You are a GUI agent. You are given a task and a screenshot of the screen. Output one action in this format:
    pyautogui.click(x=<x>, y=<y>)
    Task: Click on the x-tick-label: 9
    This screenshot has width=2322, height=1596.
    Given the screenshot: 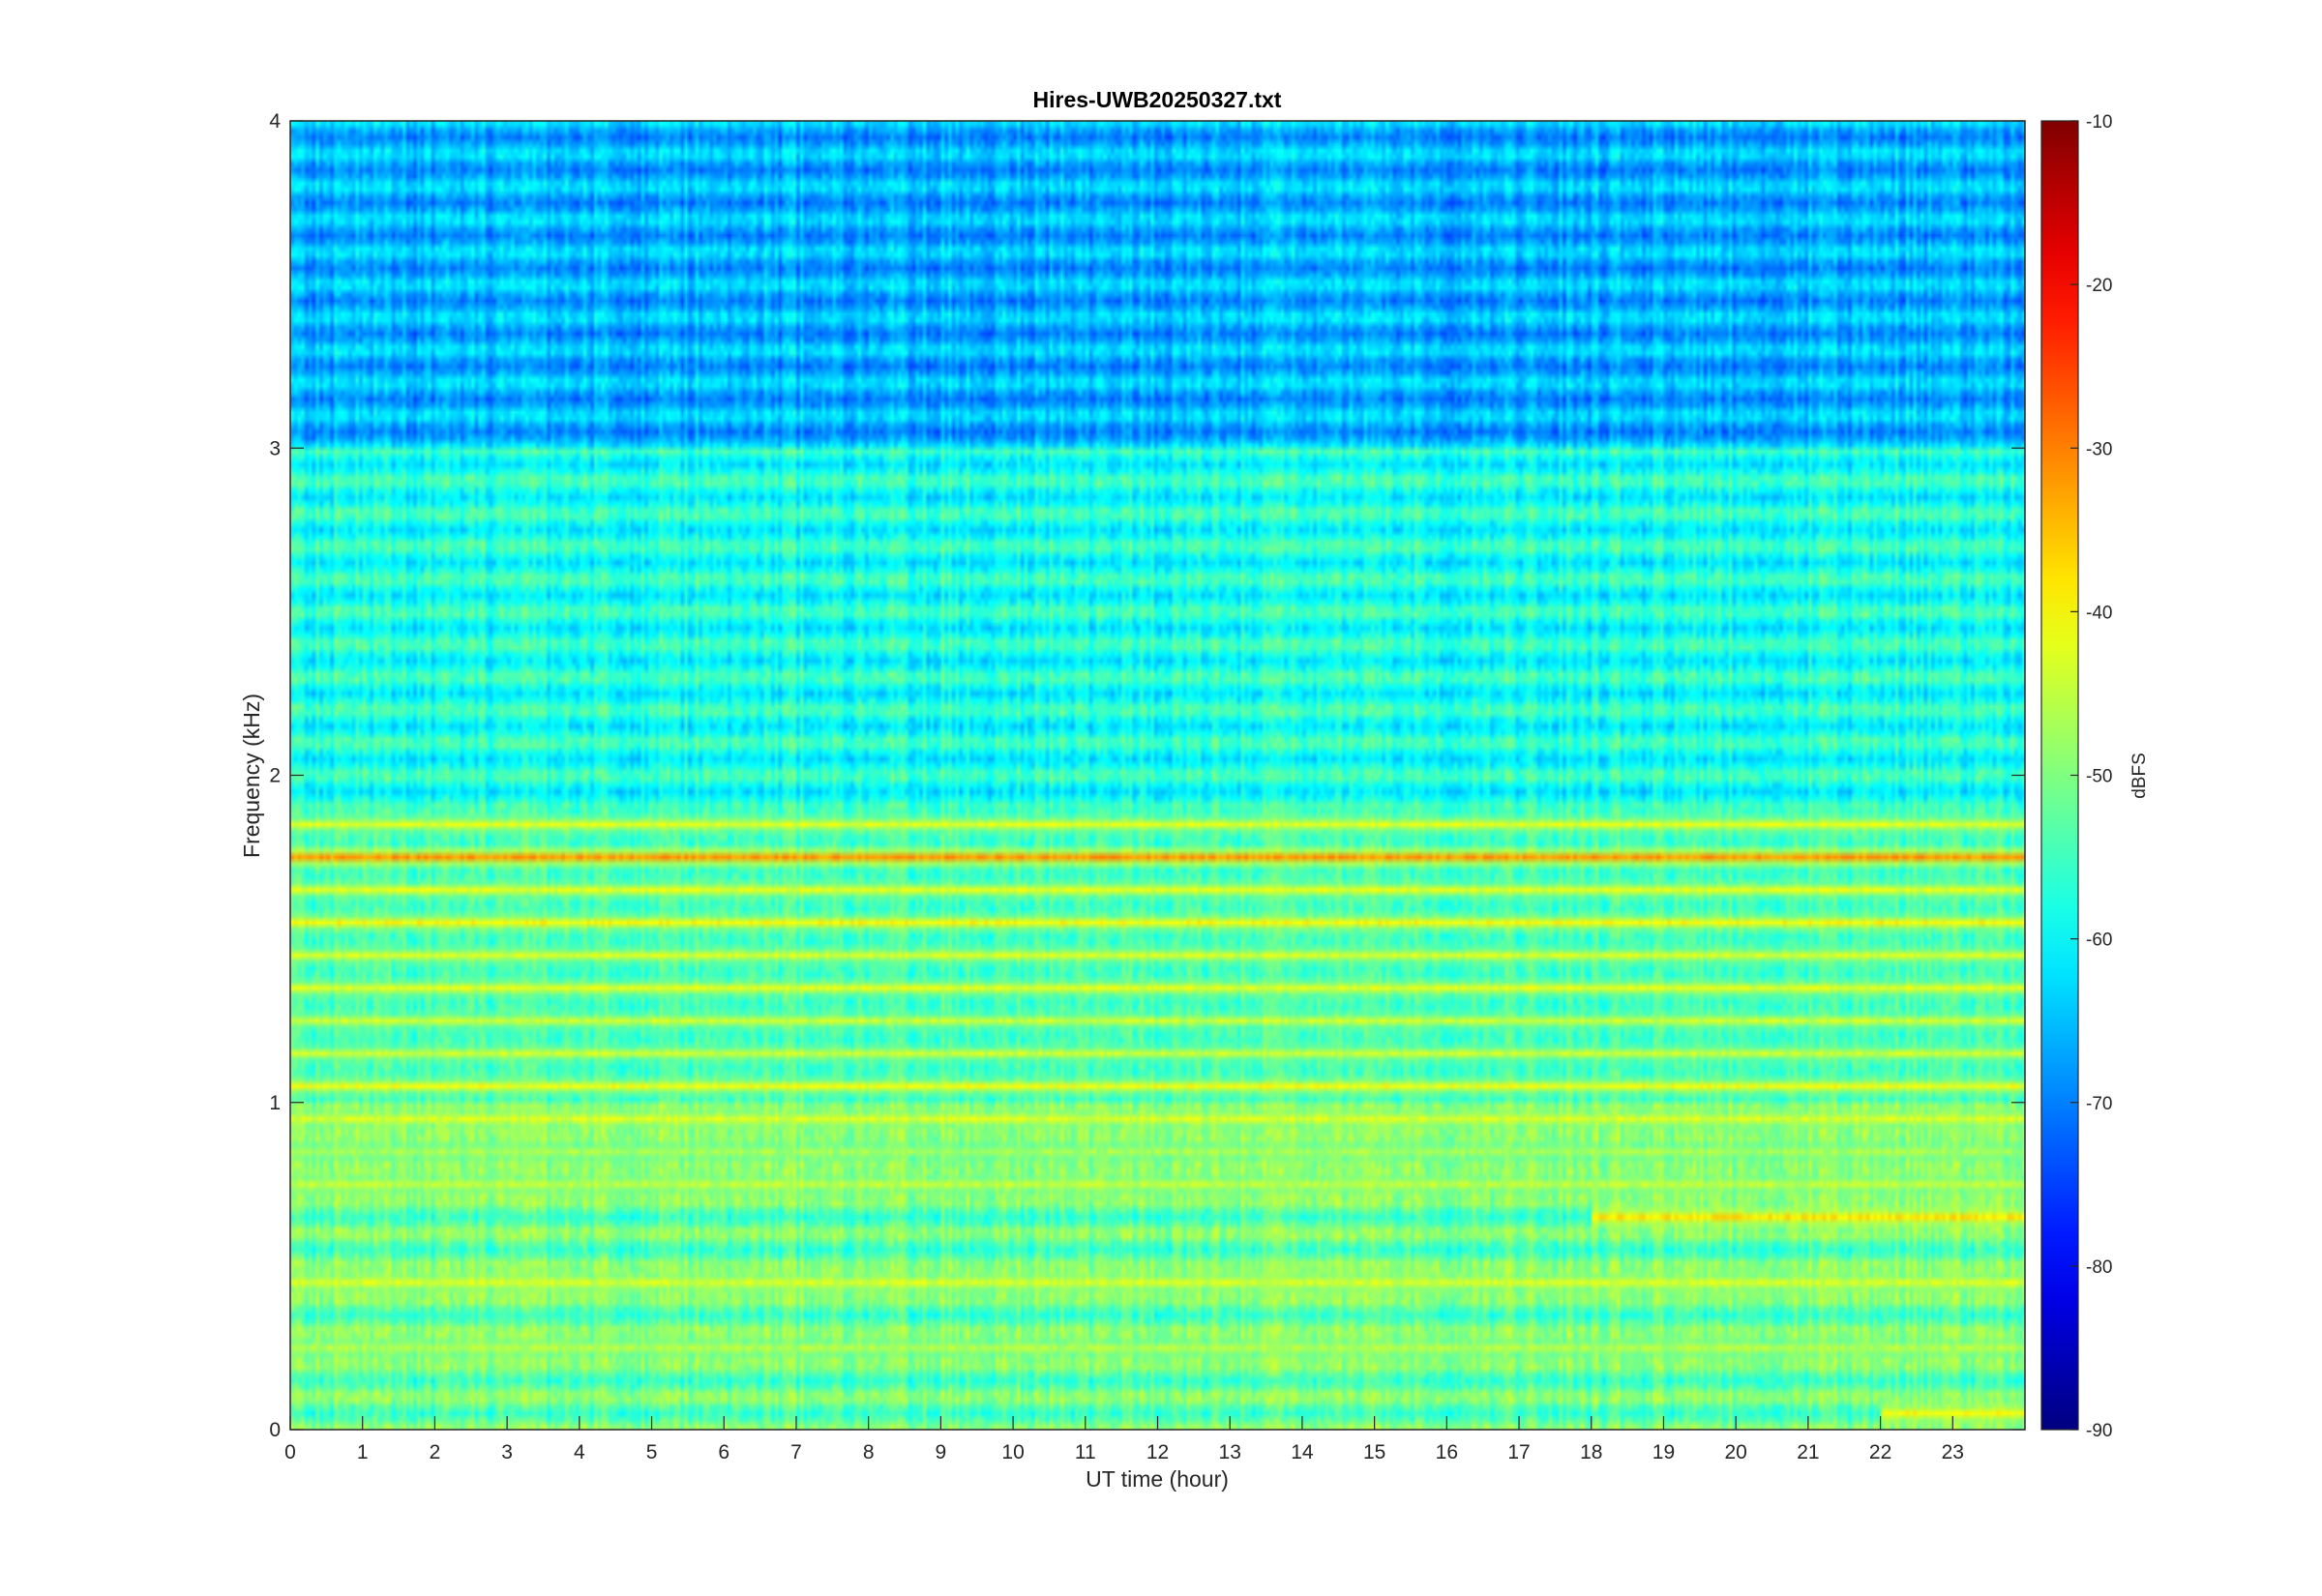 What is the action you would take?
    pyautogui.click(x=941, y=1452)
    